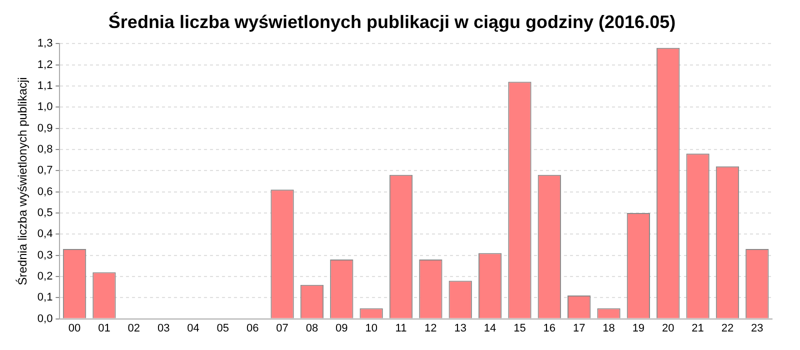  Describe the element at coordinates (23, 181) in the screenshot. I see `y-axis-title: Średnia liczba wyświetlonych publikacji` at that location.